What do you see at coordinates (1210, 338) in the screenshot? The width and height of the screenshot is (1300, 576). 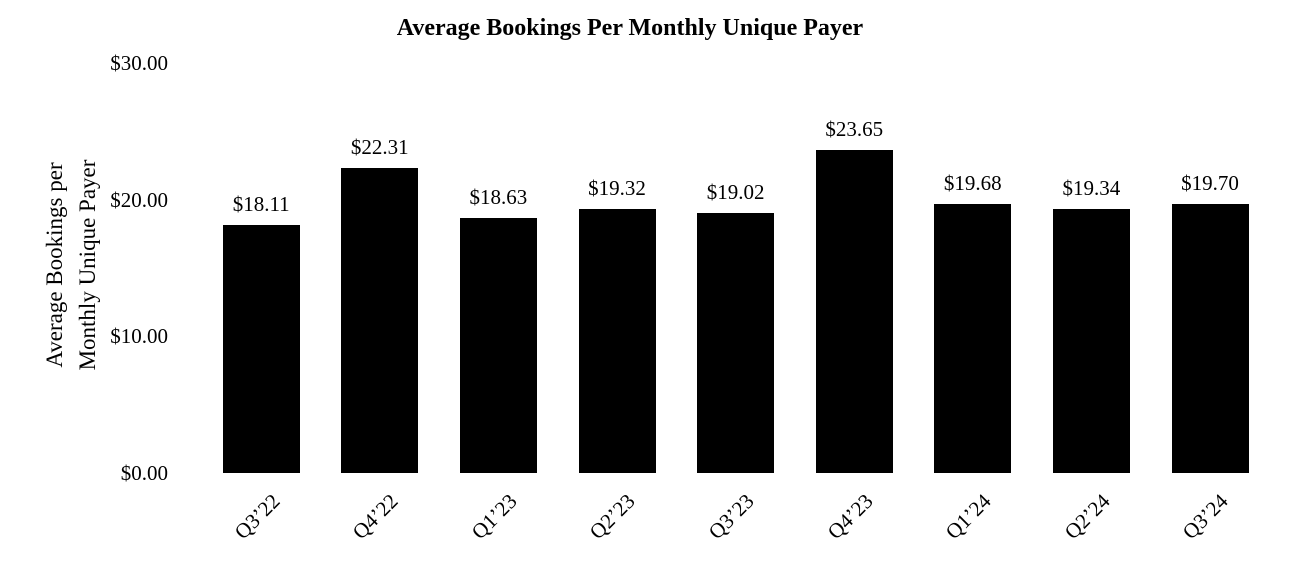 I see `bar-Q3’24` at bounding box center [1210, 338].